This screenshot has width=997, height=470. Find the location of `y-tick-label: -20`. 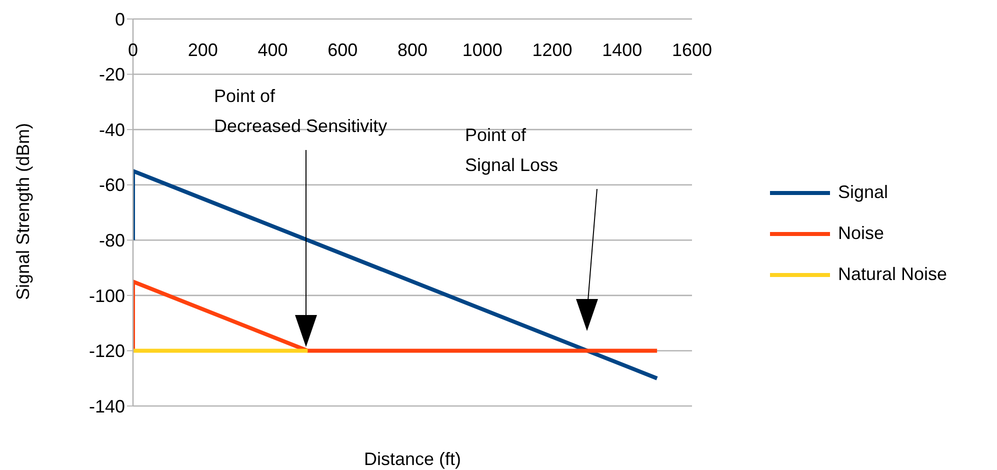

y-tick-label: -20 is located at coordinates (111, 74).